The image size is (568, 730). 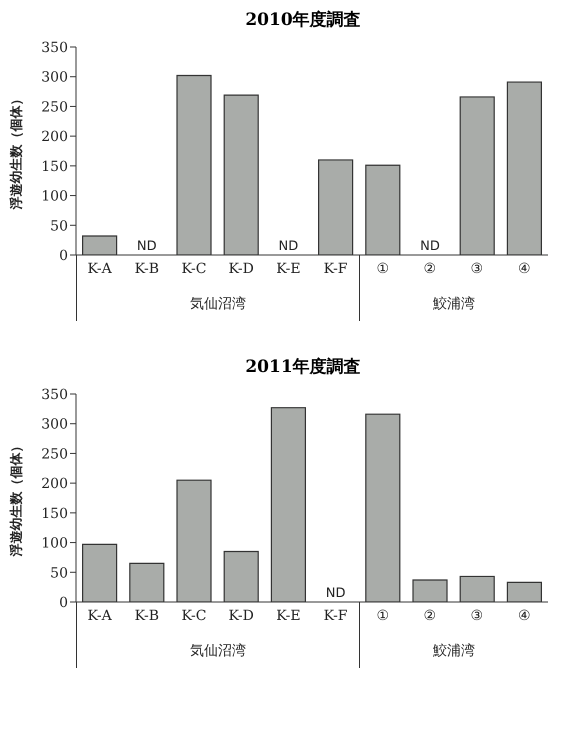 What do you see at coordinates (303, 20) in the screenshot?
I see `chart-title: 2010年度調査` at bounding box center [303, 20].